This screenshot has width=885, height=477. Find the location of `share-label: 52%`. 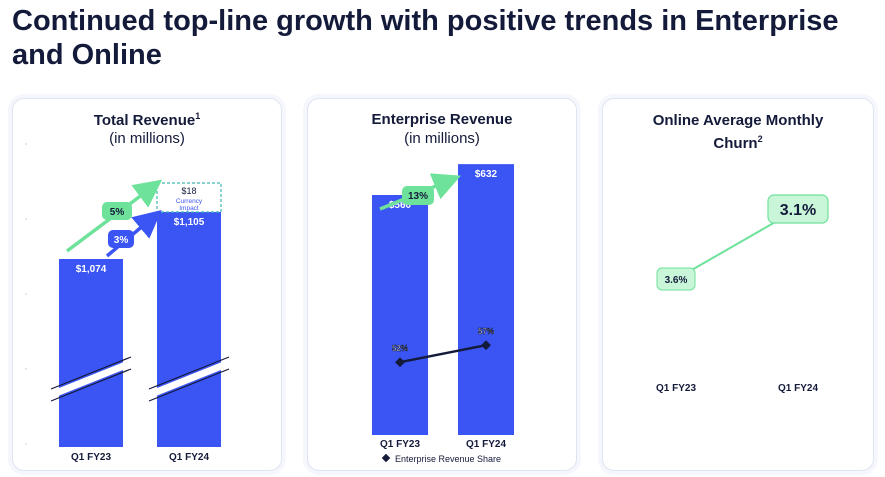

share-label: 52% is located at coordinates (400, 348).